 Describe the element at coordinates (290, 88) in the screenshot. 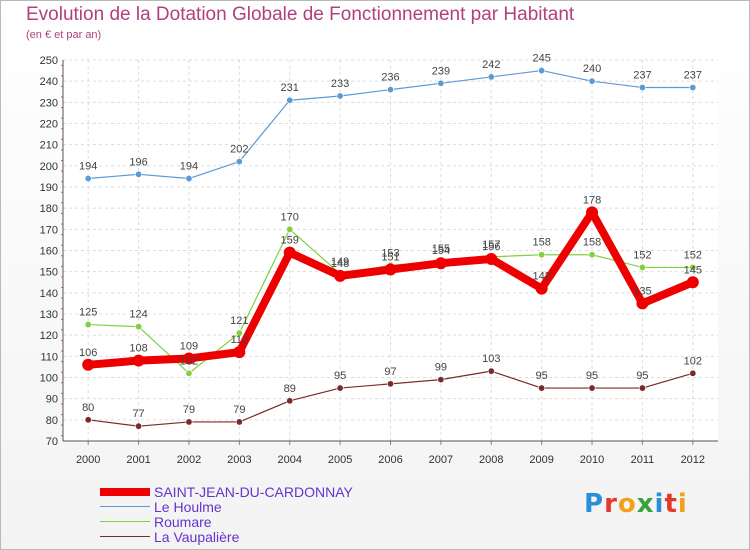

I see `data-label-le-houlme: 231` at that location.